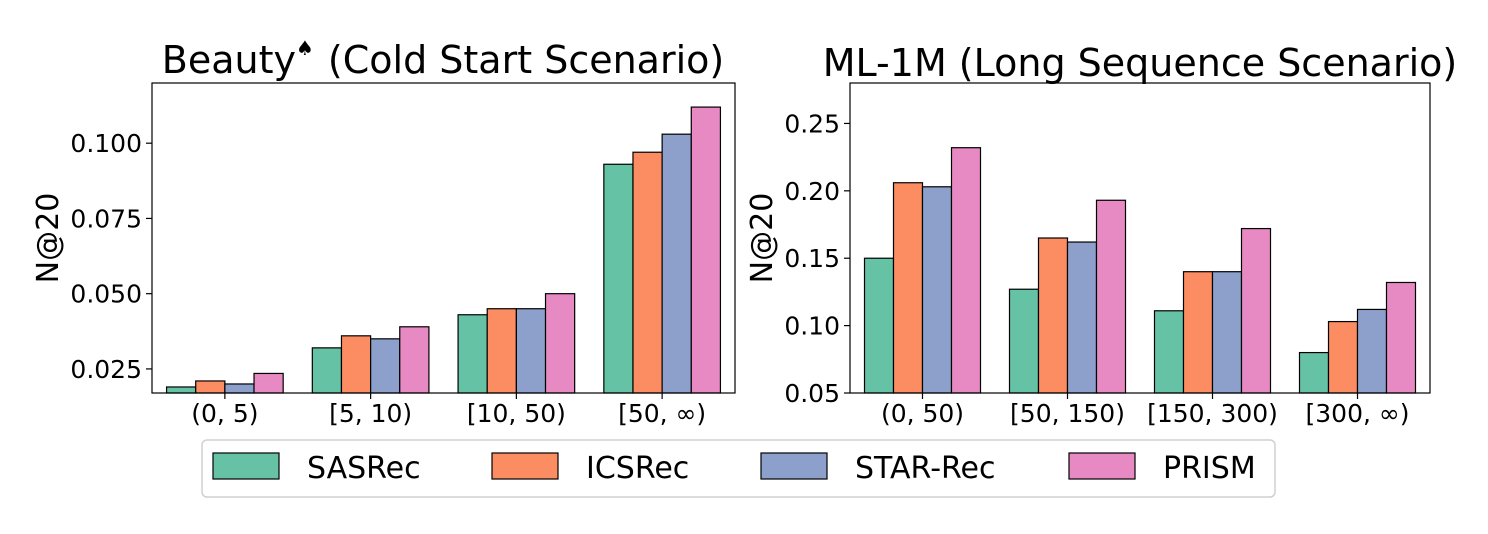 The width and height of the screenshot is (1488, 534). Describe the element at coordinates (812, 191) in the screenshot. I see `y-tick-label-ml1m-3: 0.20` at that location.